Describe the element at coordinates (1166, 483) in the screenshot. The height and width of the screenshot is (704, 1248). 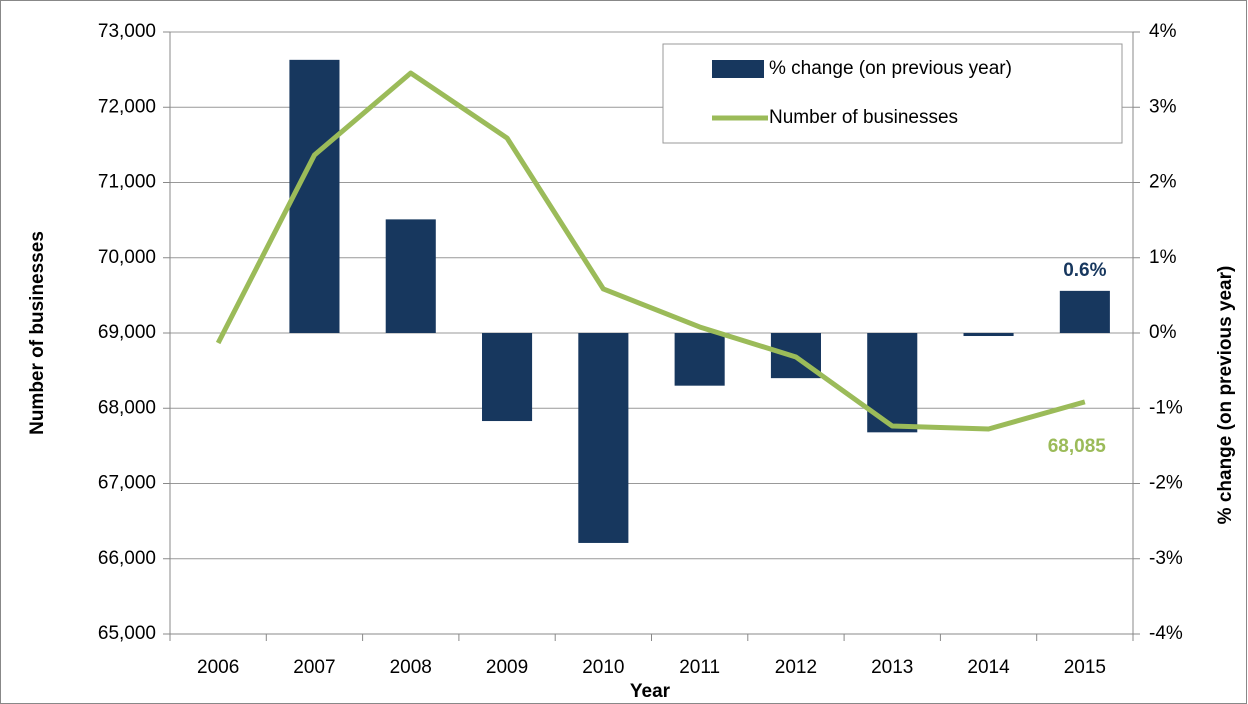
I see `y2-tick-label: -2%` at that location.